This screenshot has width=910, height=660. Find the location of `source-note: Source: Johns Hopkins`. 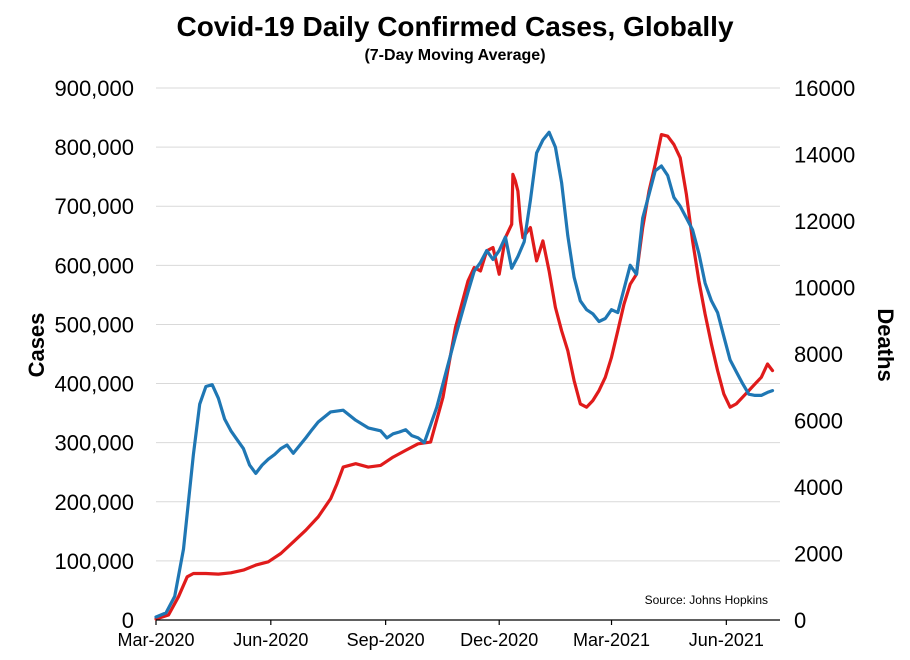

source-note: Source: Johns Hopkins is located at coordinates (706, 600).